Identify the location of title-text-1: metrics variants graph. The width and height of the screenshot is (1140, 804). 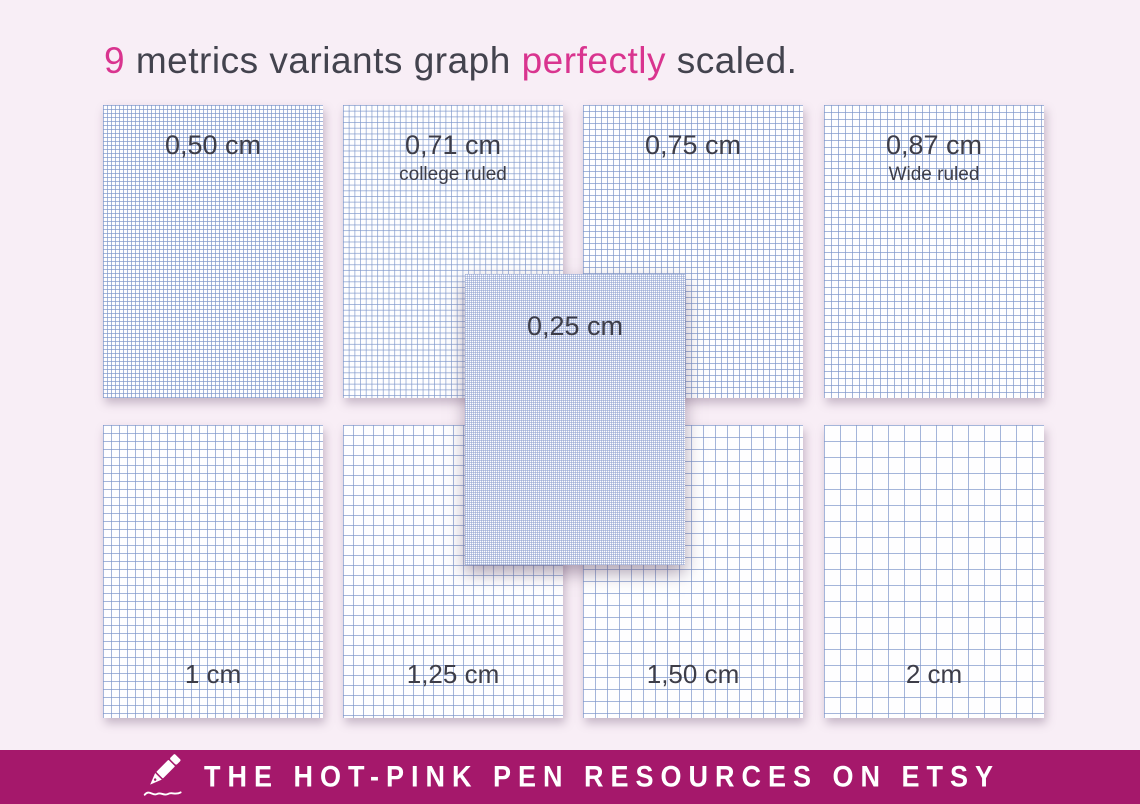
(323, 60).